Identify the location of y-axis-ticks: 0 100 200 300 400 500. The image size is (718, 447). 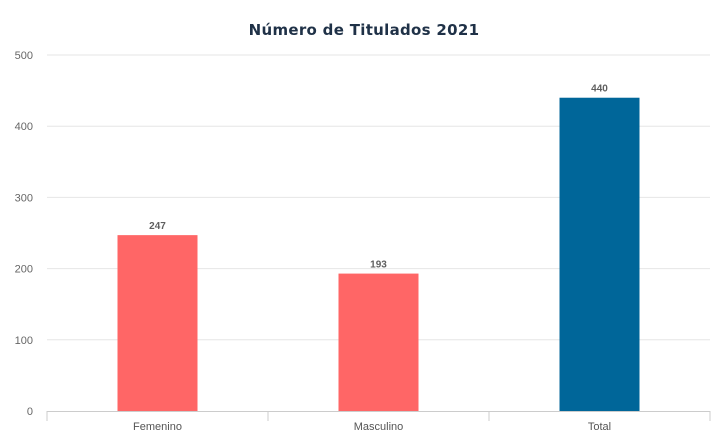
(24, 234).